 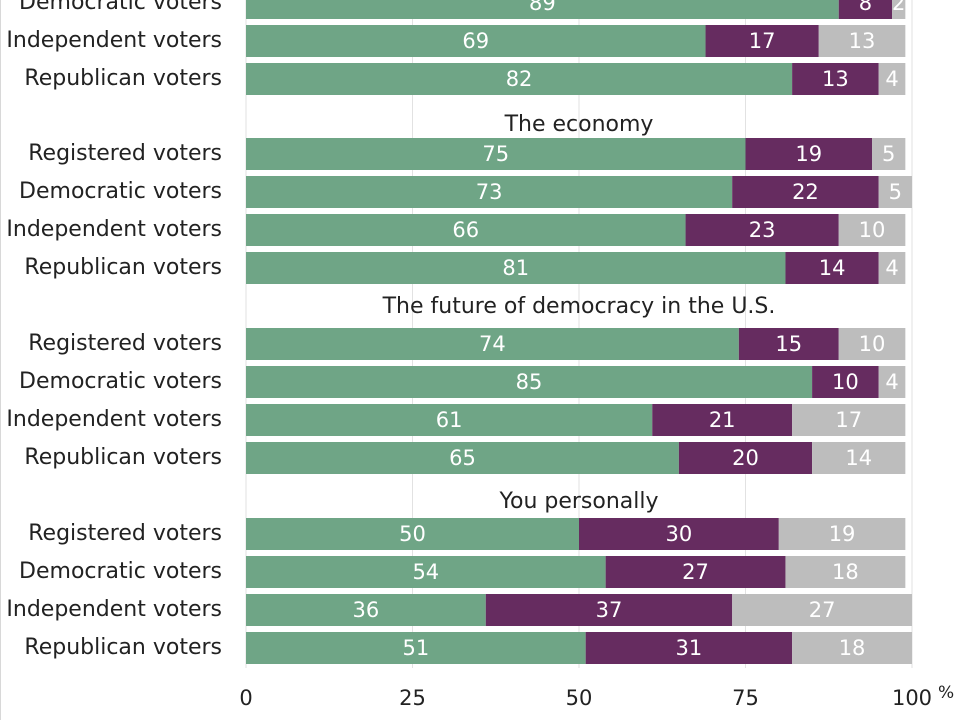 I want to click on data-label-1-0-0: 75, so click(x=495, y=154).